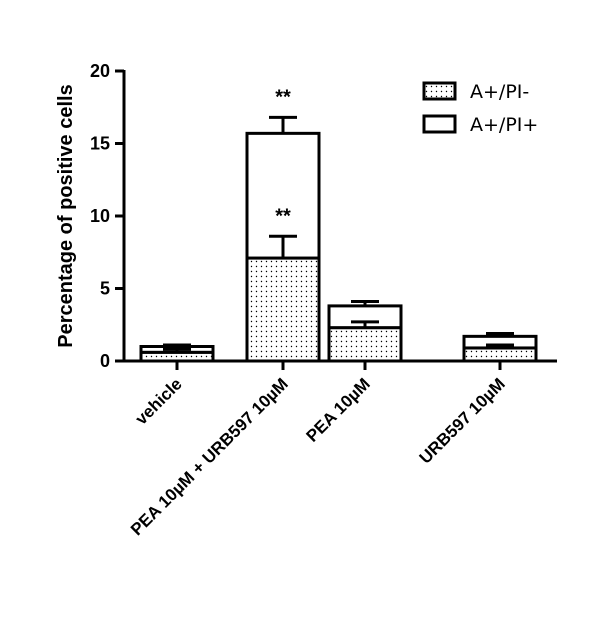 The image size is (600, 626). I want to click on category-label: PEA 10µM, so click(337, 409).